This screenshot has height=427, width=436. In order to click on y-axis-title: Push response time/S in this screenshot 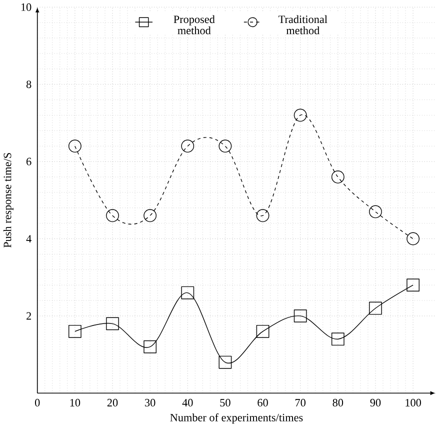, I will do `click(8, 200)`.